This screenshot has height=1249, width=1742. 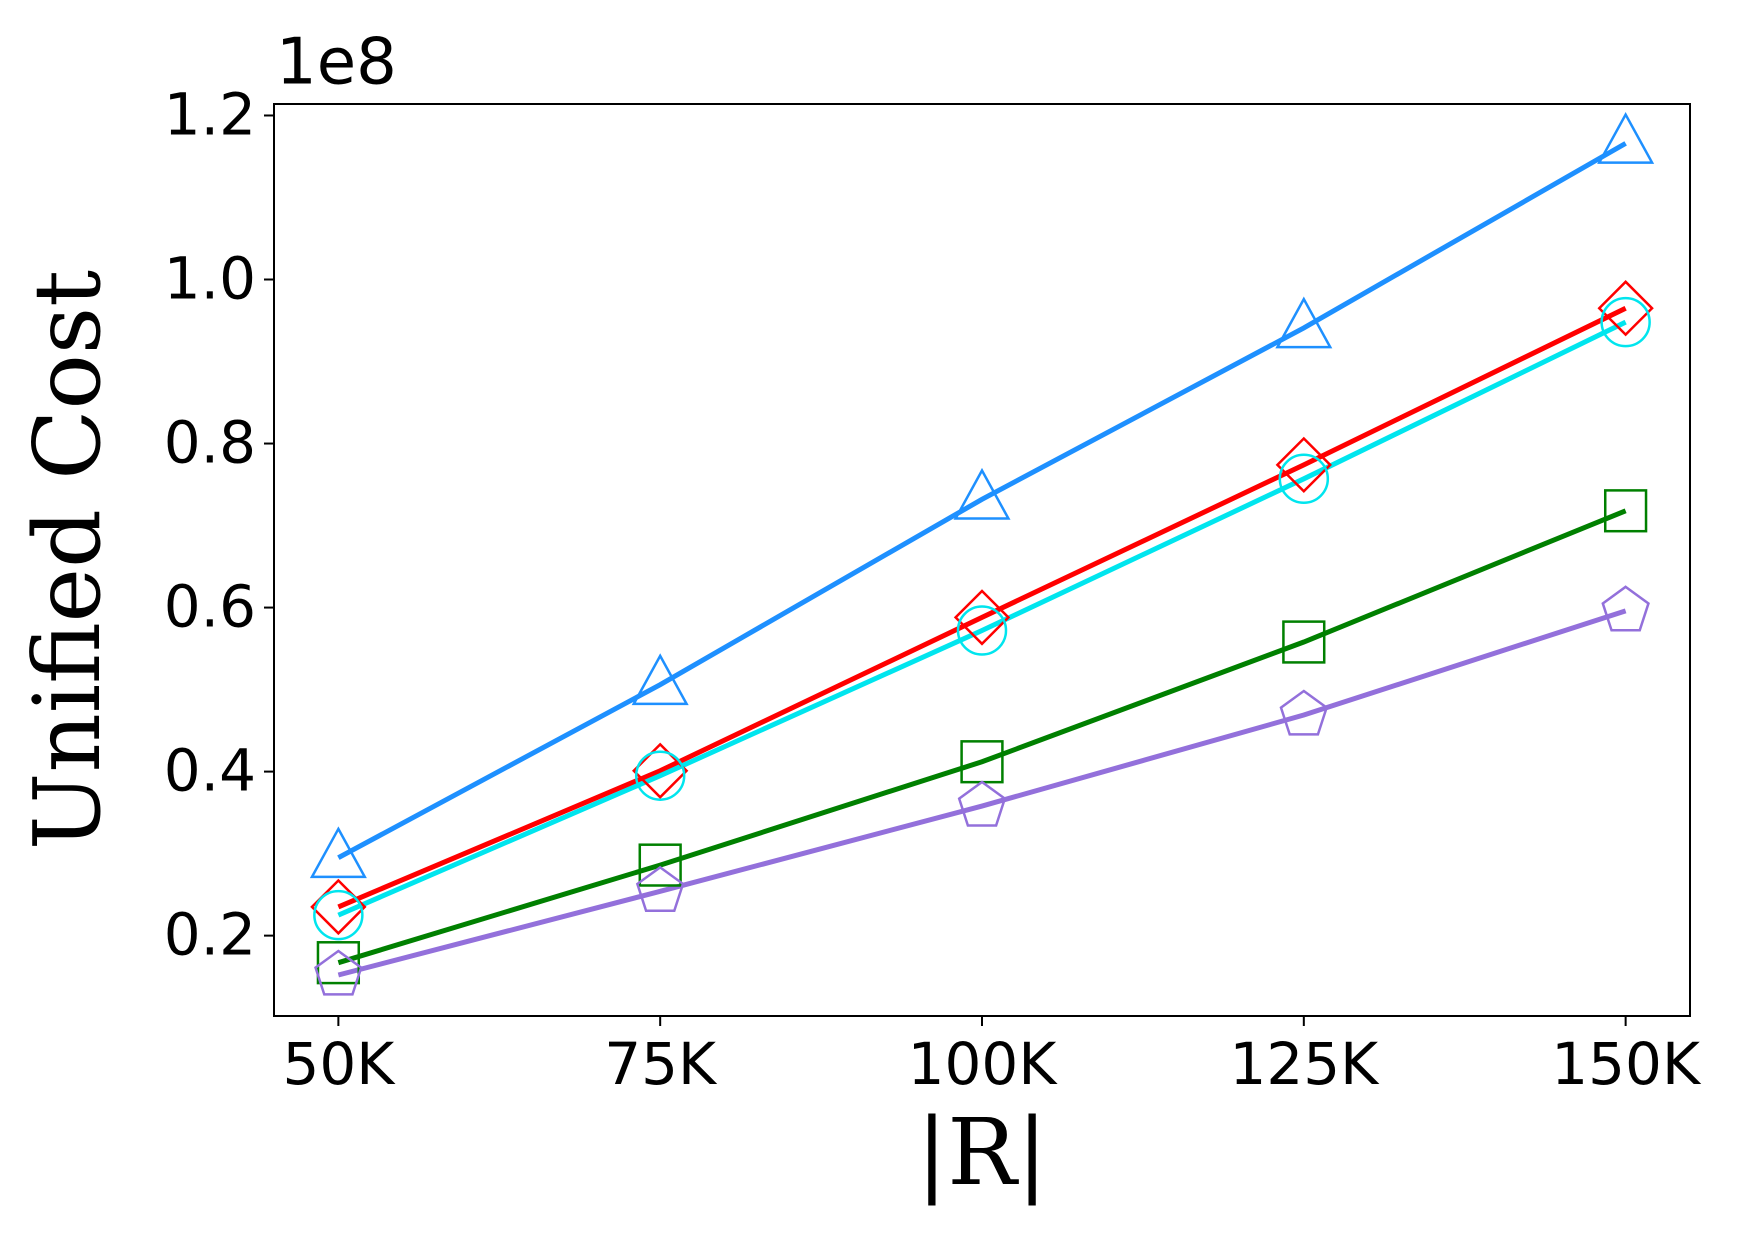 I want to click on y-offset-label: 1e8, so click(x=336, y=63).